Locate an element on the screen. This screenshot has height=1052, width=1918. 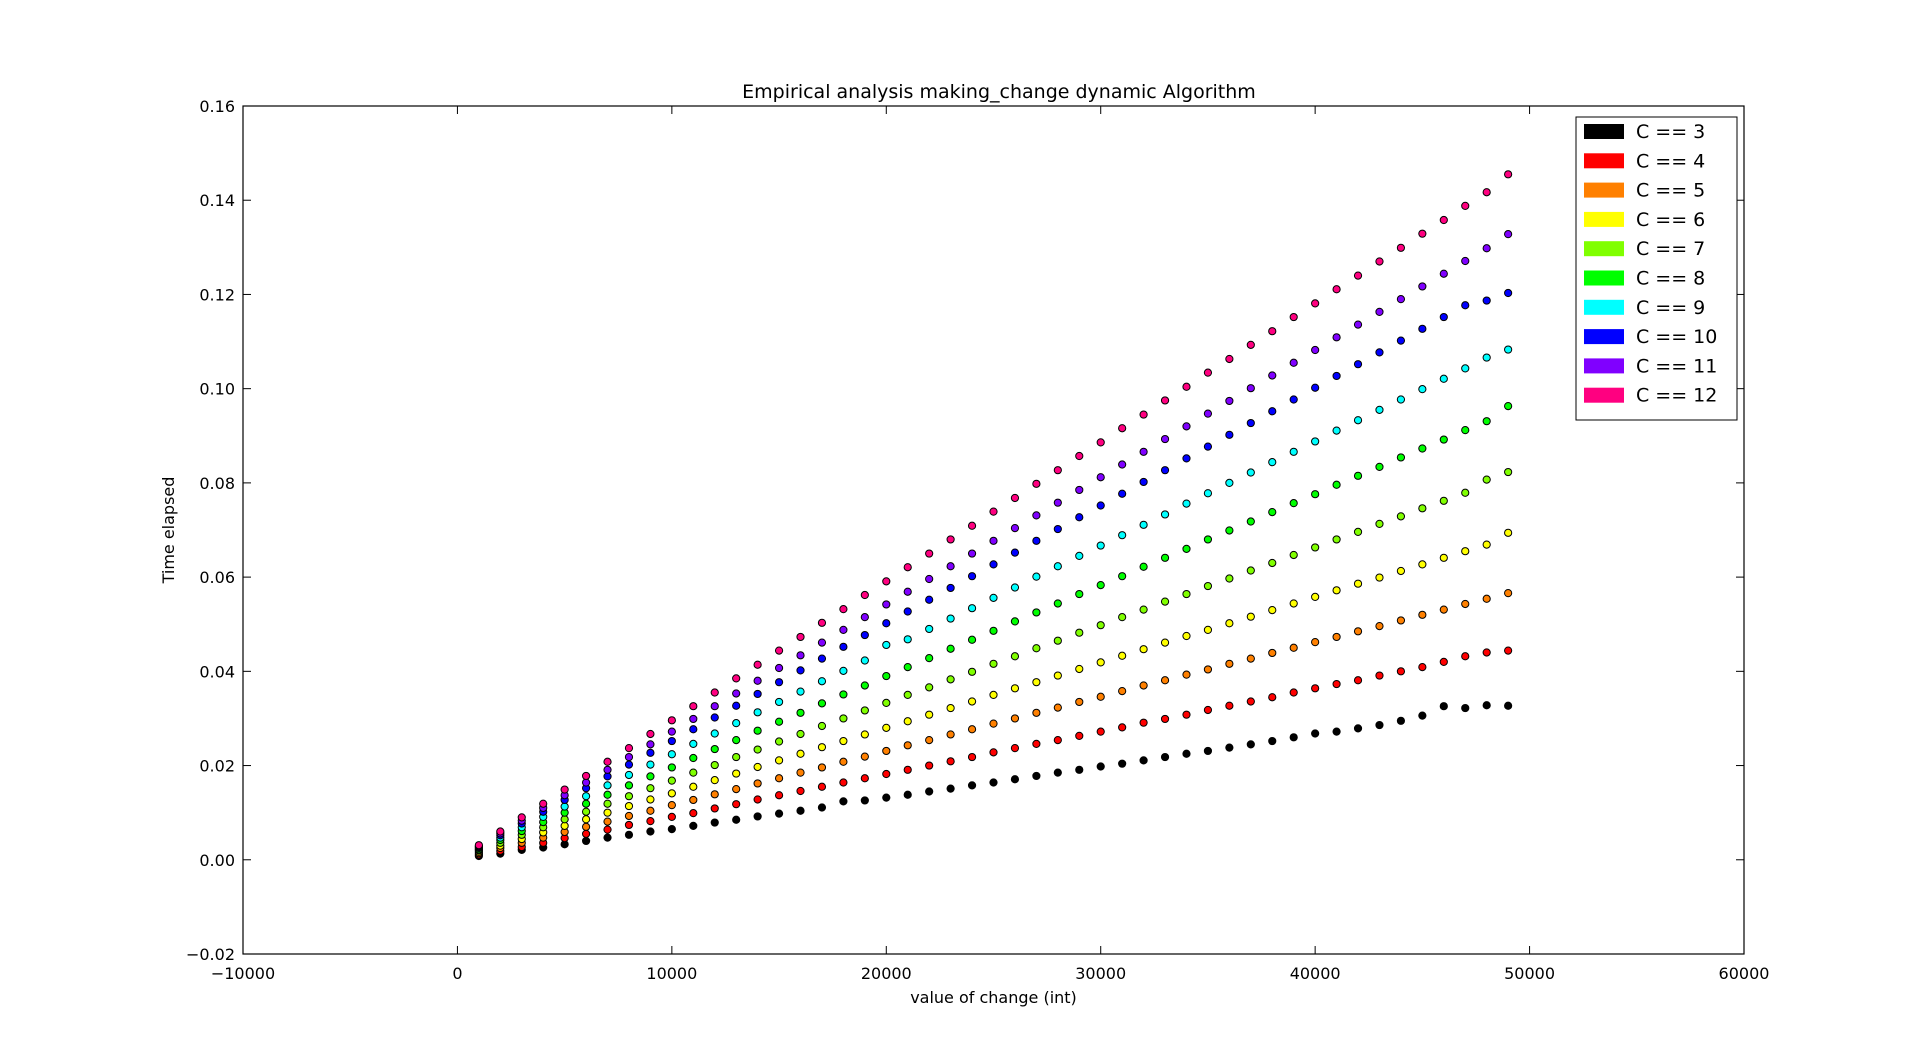
legend-label: C == 8 is located at coordinates (1670, 279).